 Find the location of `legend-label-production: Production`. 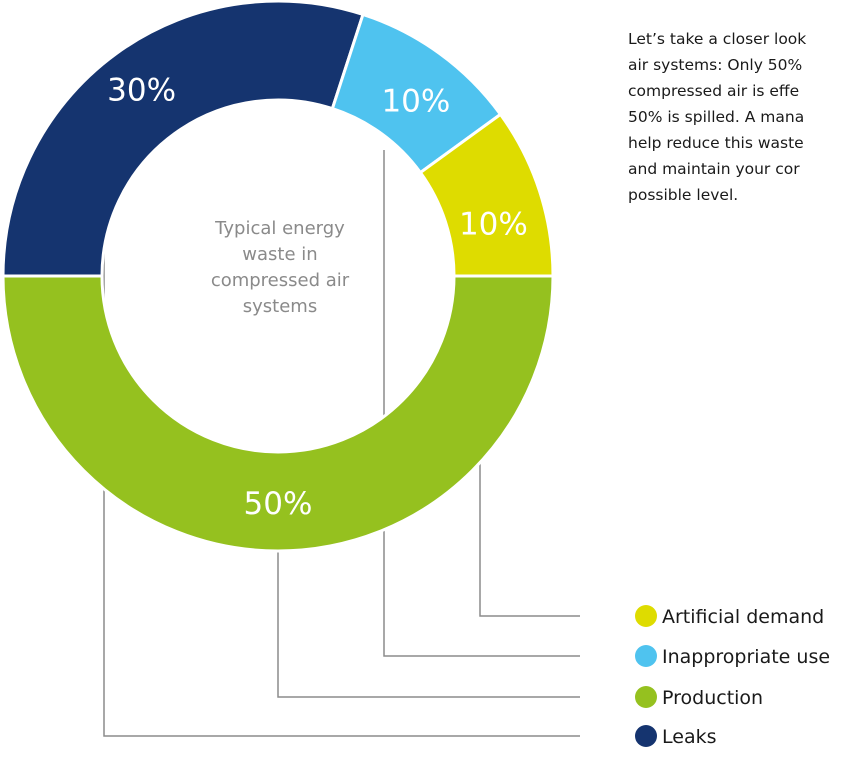

legend-label-production: Production is located at coordinates (712, 698).